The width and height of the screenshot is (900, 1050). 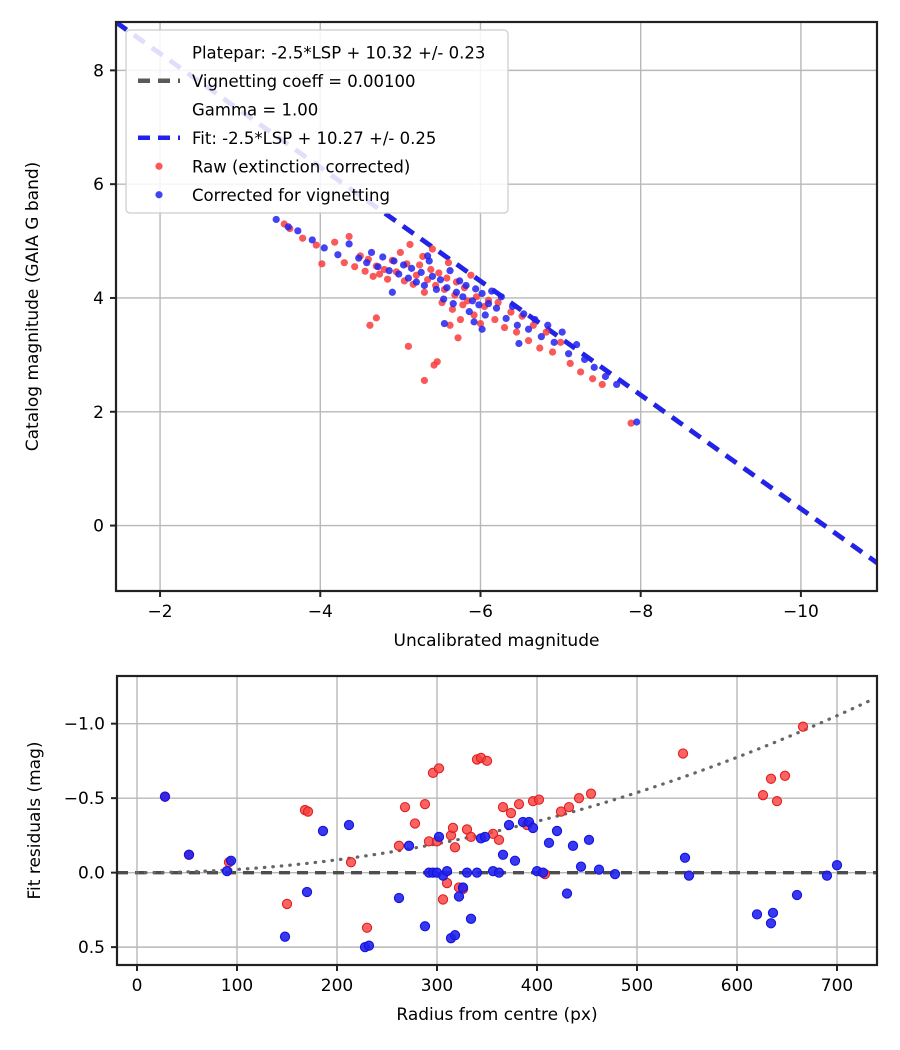 I want to click on legend-label: Vignetting coeff = 0.00100, so click(x=304, y=81).